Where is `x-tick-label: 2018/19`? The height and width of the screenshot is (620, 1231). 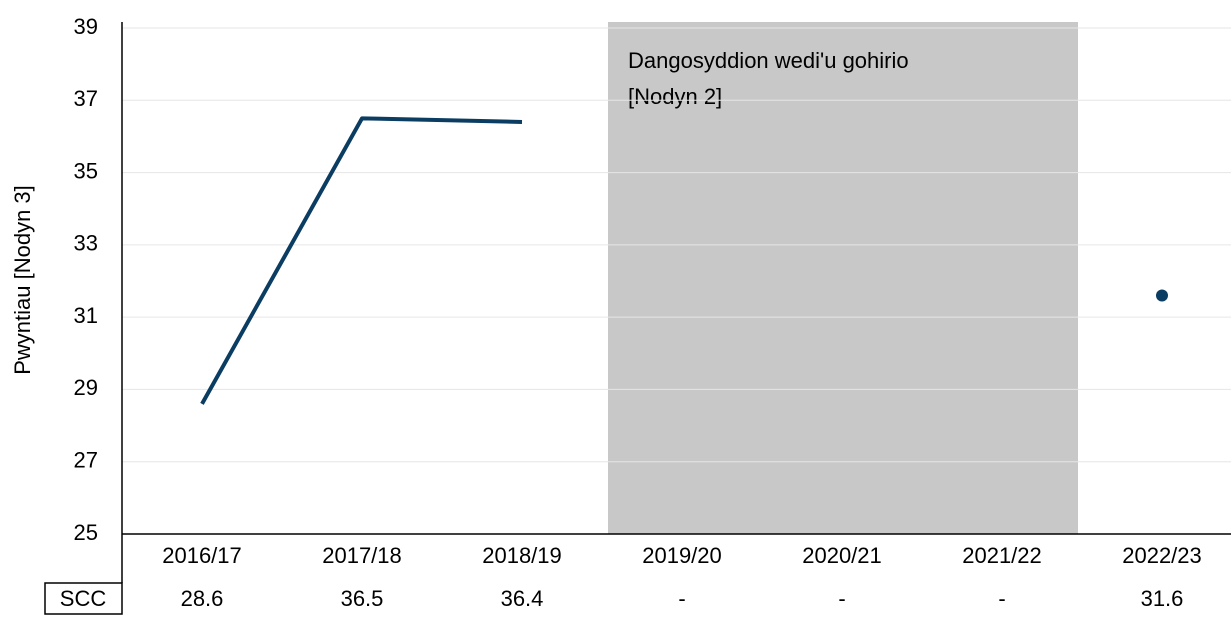 x-tick-label: 2018/19 is located at coordinates (522, 555).